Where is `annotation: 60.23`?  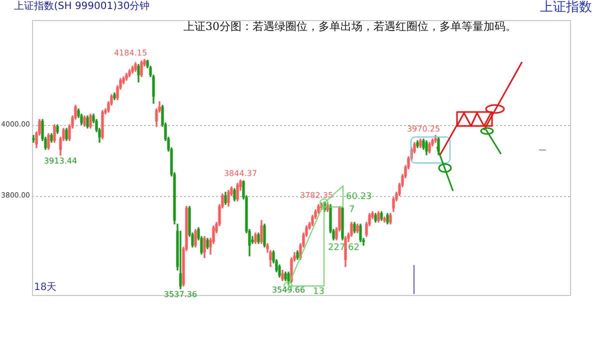
annotation: 60.23 is located at coordinates (359, 197).